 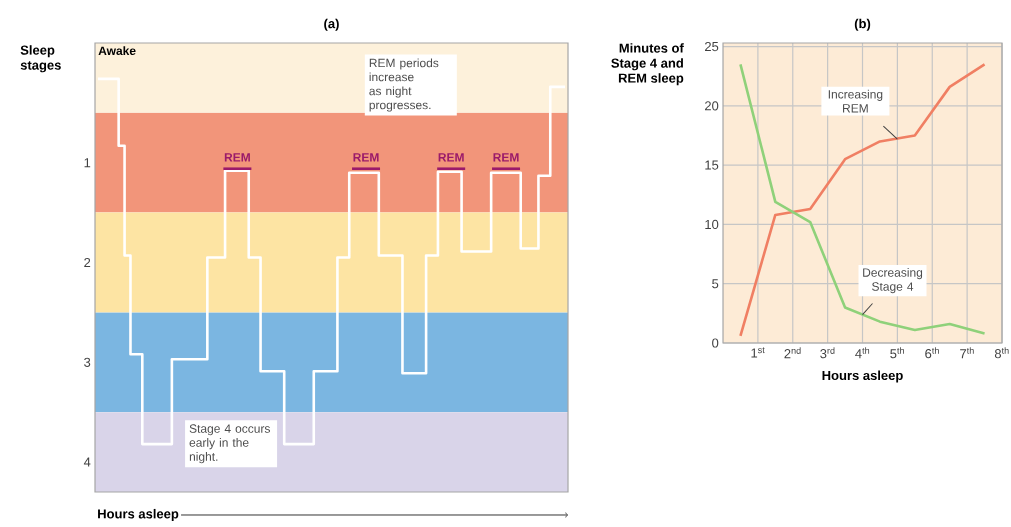 I want to click on chart-title: (b), so click(x=862, y=24).